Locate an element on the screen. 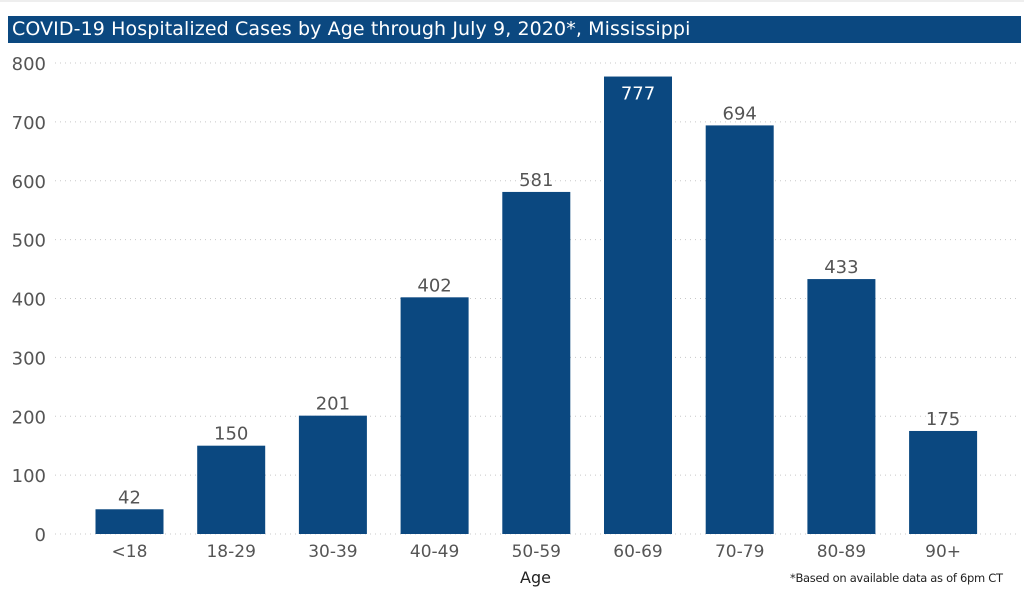 This screenshot has height=608, width=1024. data-label: 42 is located at coordinates (129, 497).